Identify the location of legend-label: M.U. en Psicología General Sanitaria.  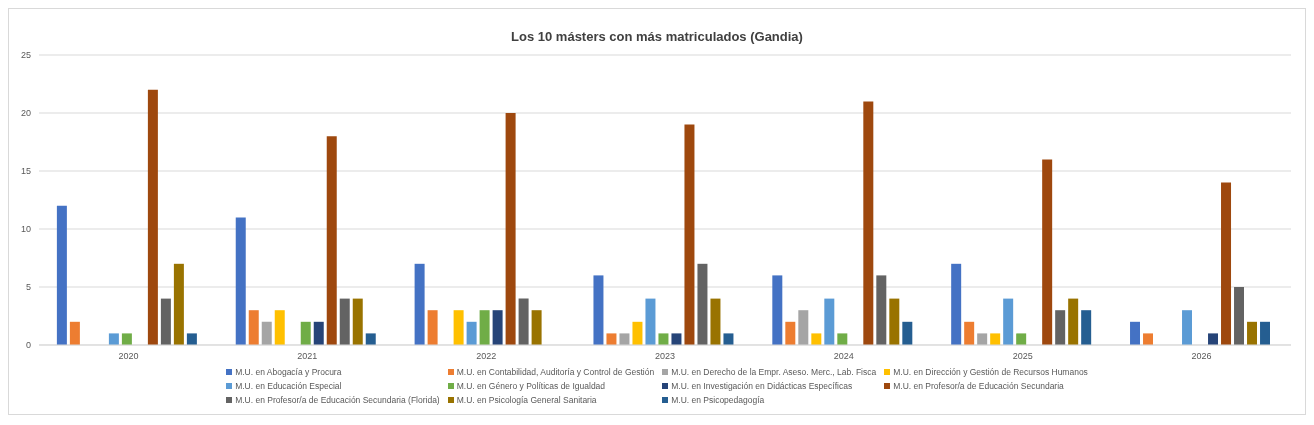
(526, 400).